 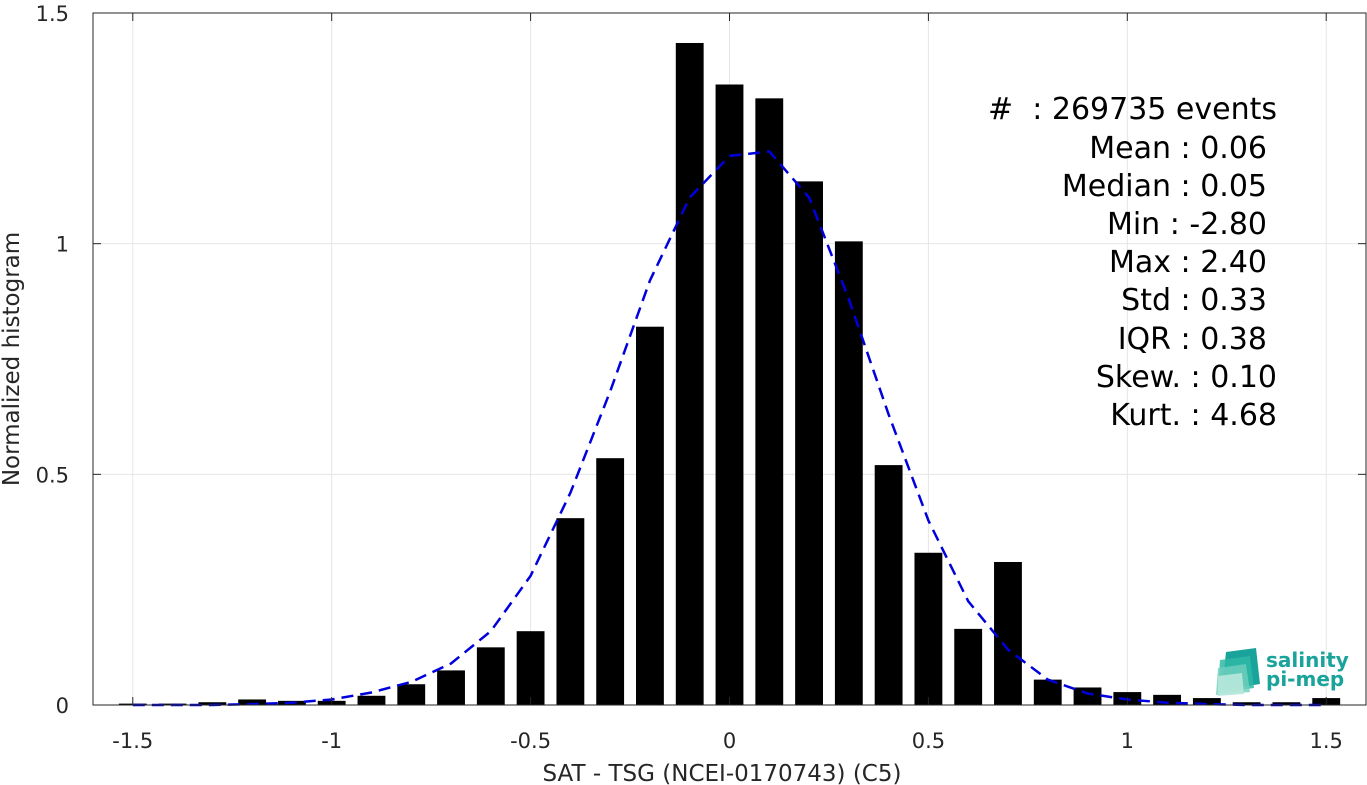 I want to click on y-tick-label: 1, so click(x=62, y=245).